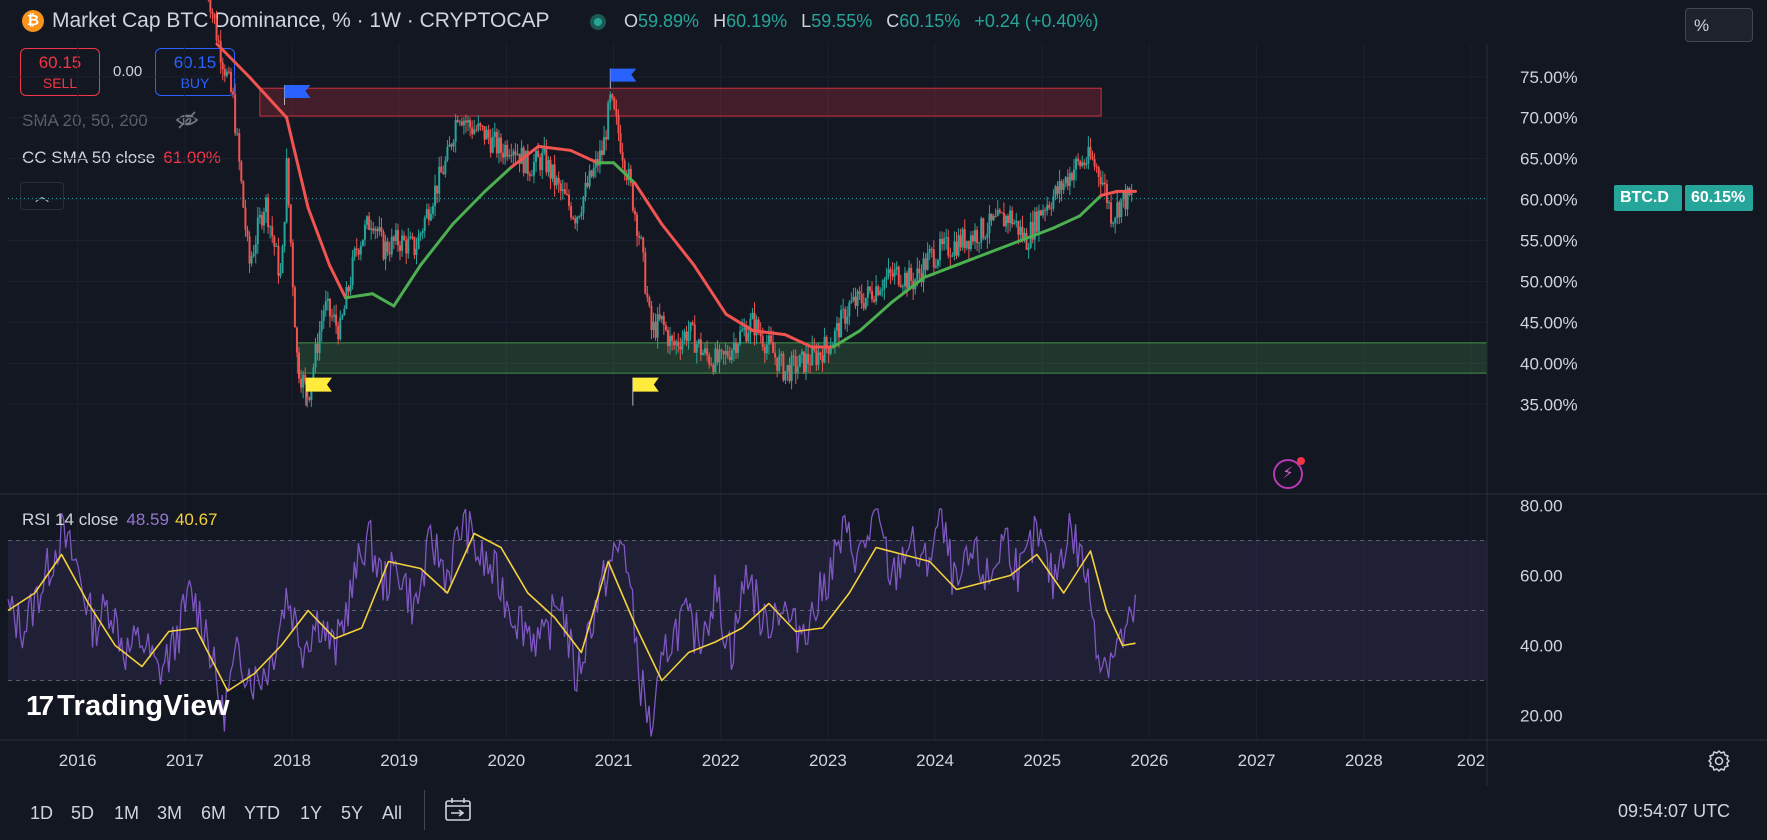 This screenshot has width=1767, height=840. I want to click on clock: 09:54:07 UTC, so click(1674, 811).